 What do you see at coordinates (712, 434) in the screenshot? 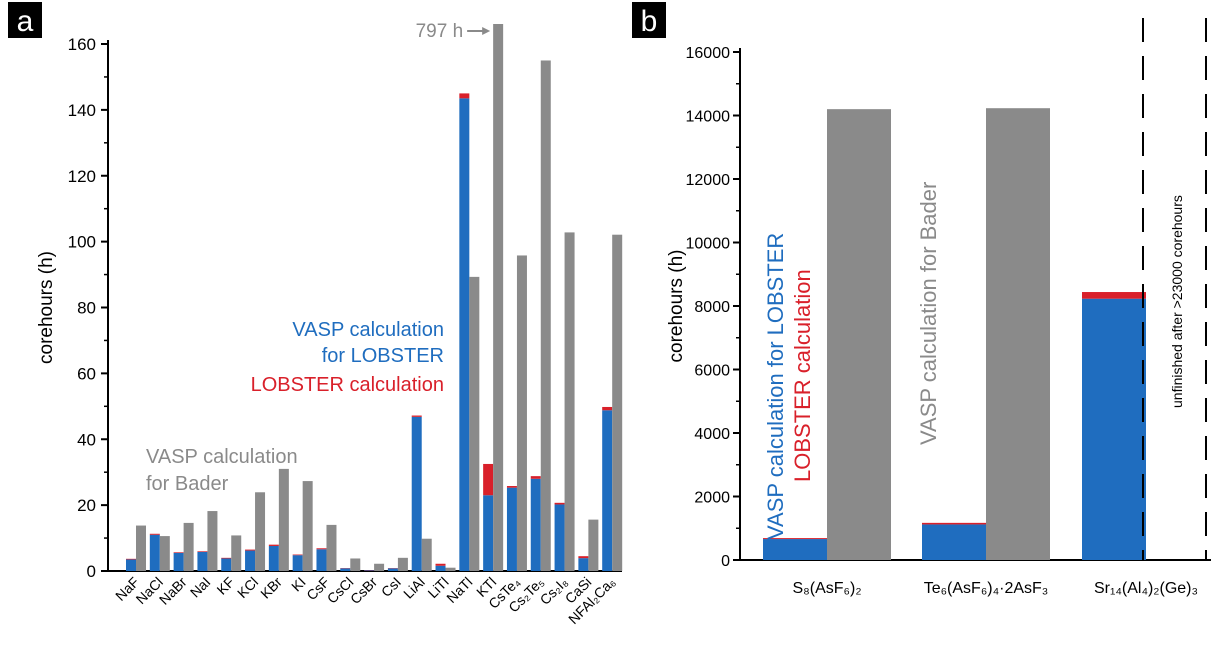
I see `y-tick-label-b: 4000` at bounding box center [712, 434].